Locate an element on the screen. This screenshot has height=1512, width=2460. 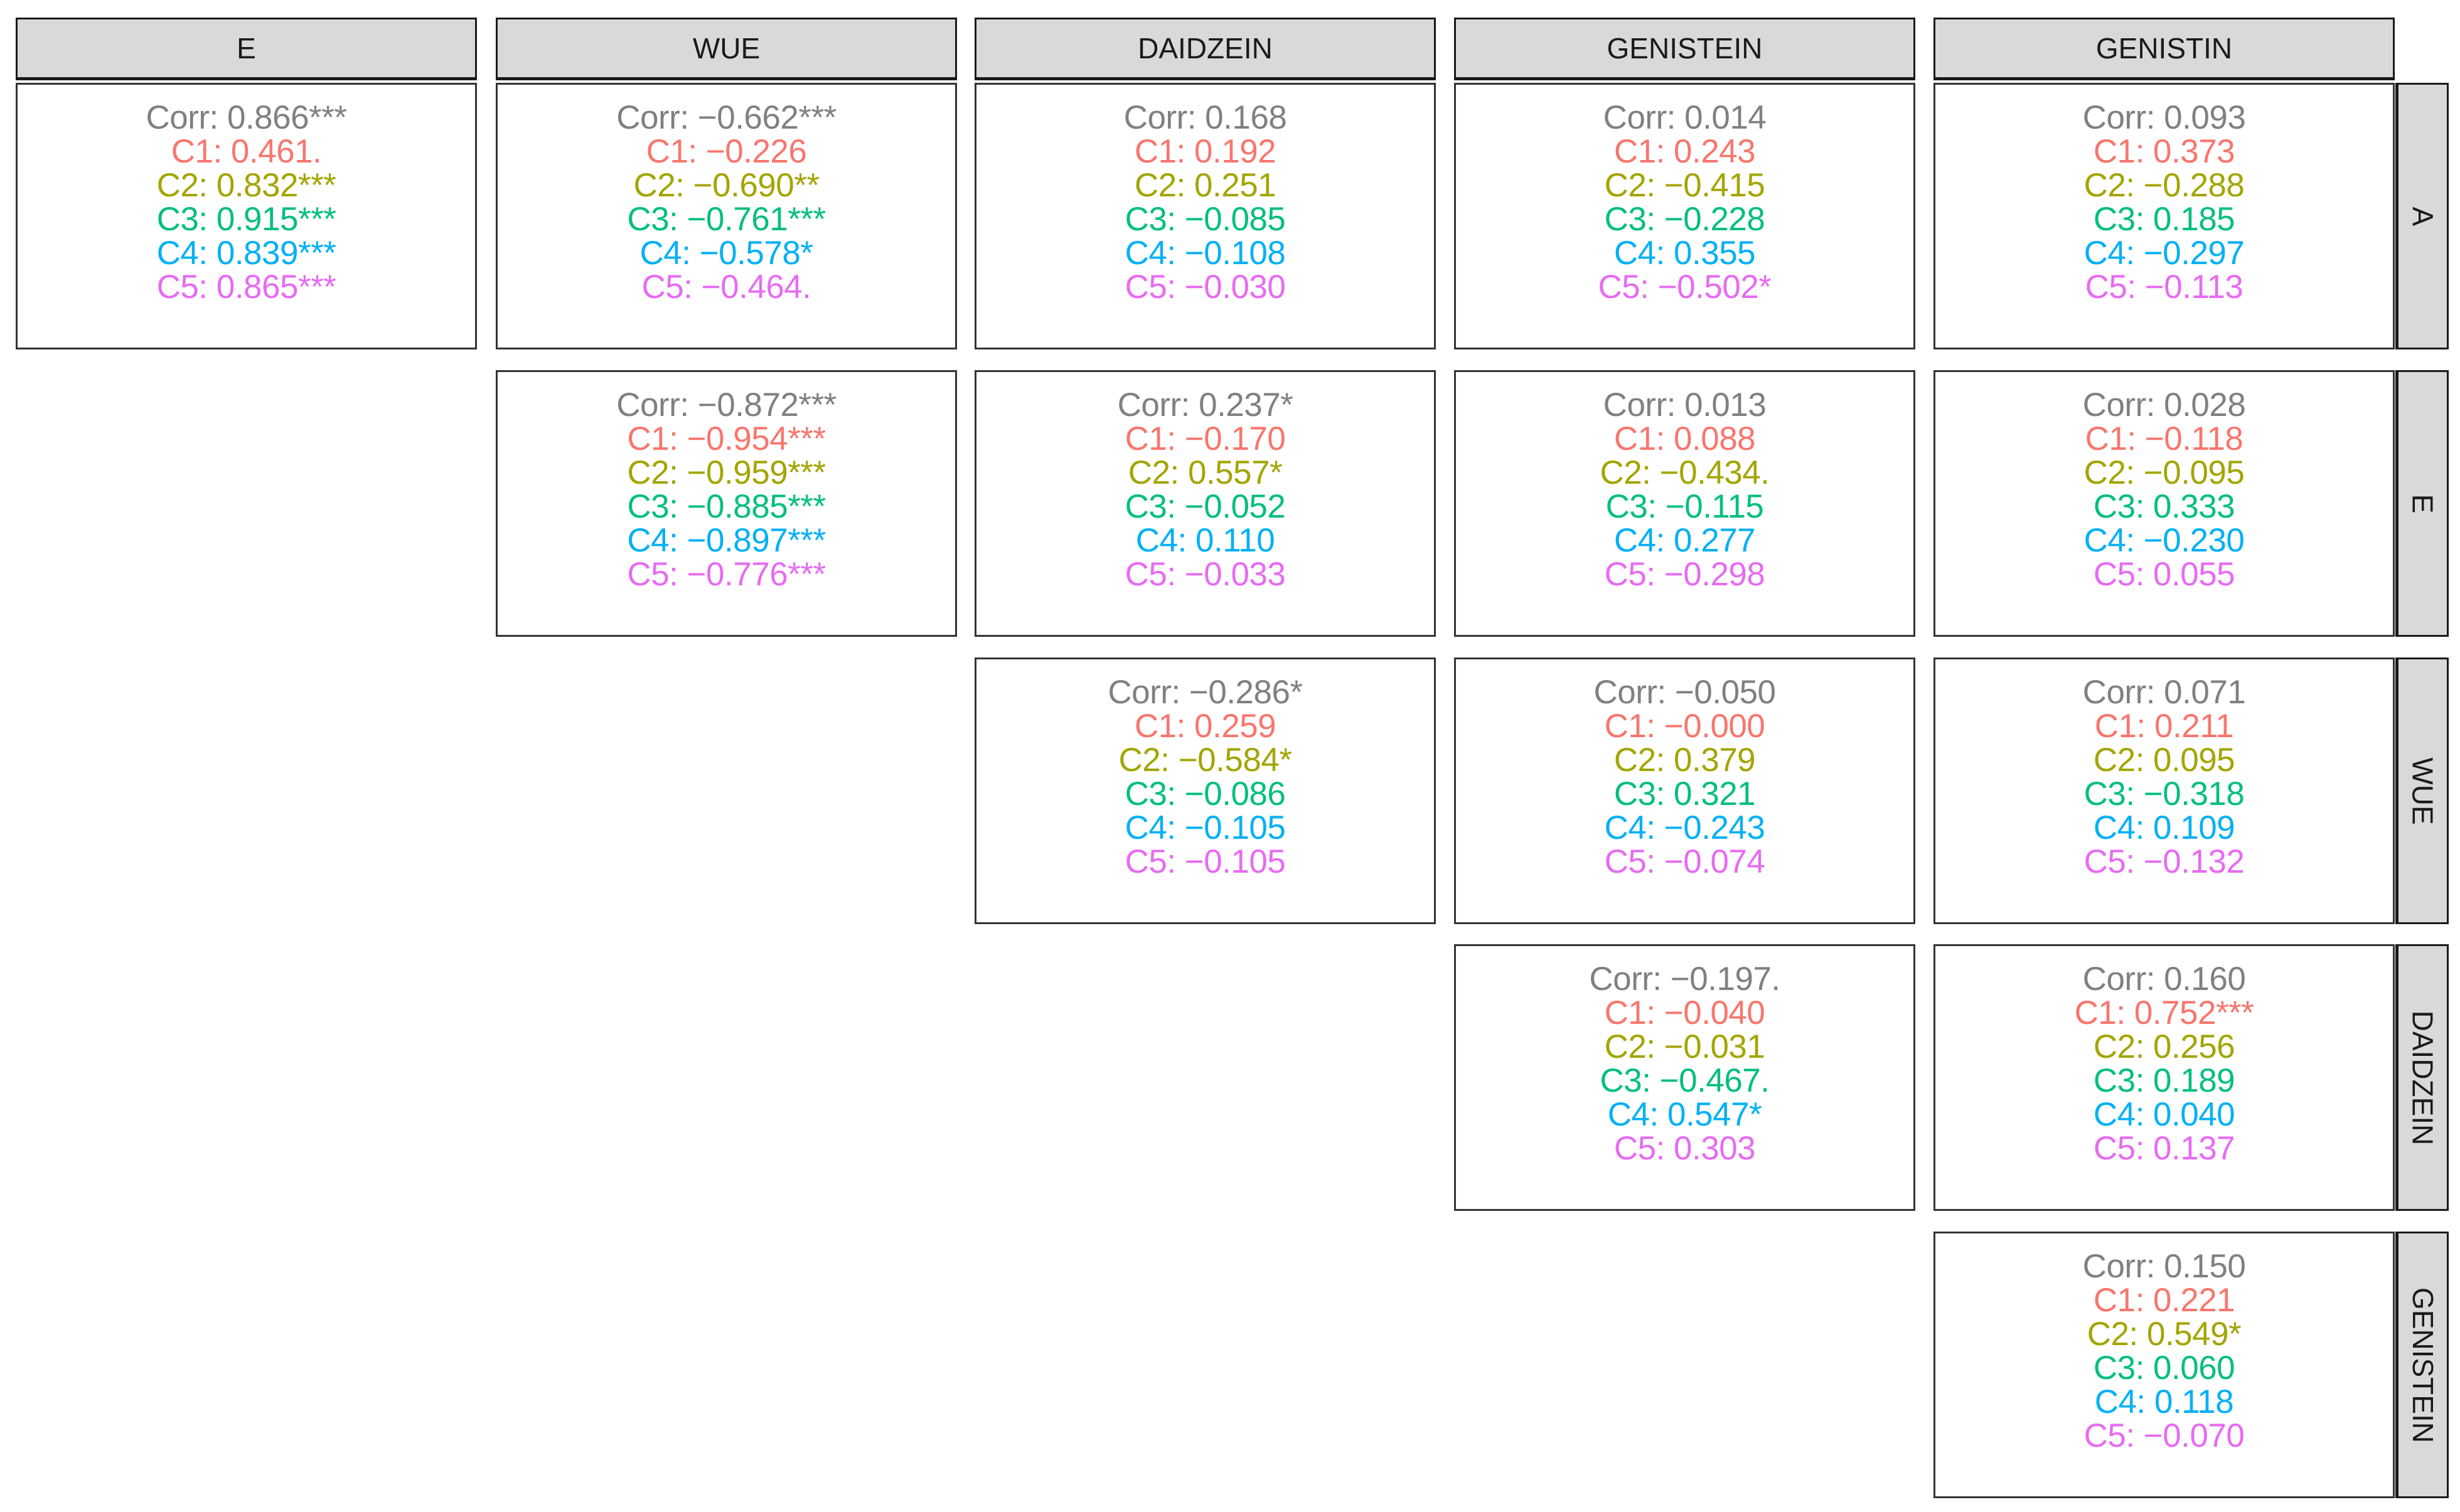
row-strip-genistein: GENISTEIN is located at coordinates (2422, 1365).